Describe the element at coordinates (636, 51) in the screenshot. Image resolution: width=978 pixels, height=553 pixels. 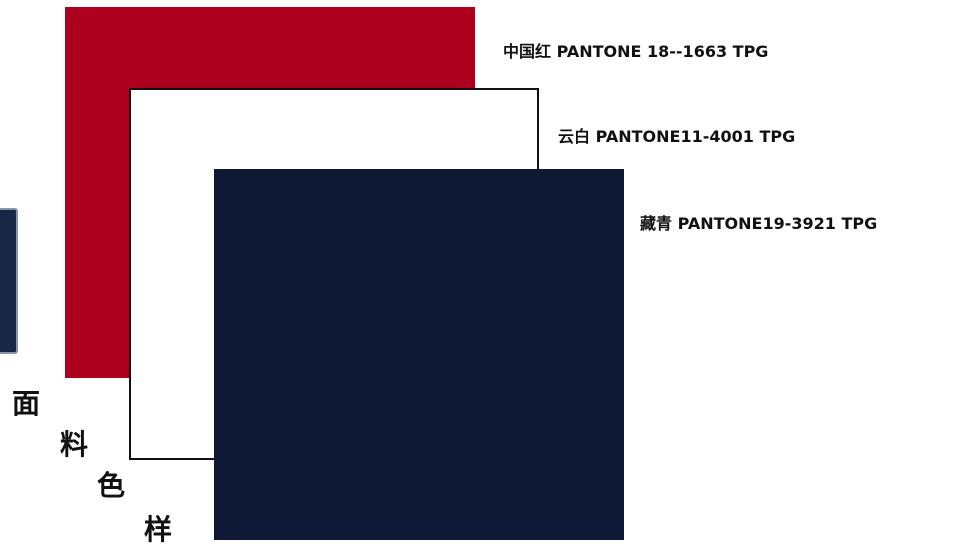
I see `swatch-label: 中国红 PANTONE 18--1663 TPG` at that location.